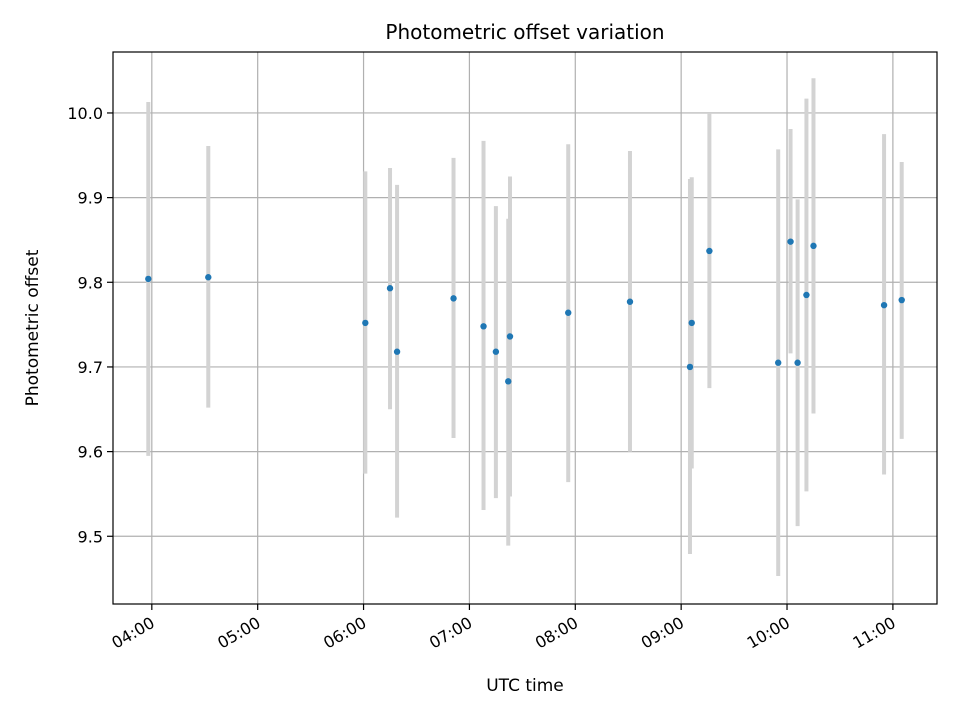 Image resolution: width=960 pixels, height=720 pixels. I want to click on y-axis-label: Photometric offset, so click(33, 327).